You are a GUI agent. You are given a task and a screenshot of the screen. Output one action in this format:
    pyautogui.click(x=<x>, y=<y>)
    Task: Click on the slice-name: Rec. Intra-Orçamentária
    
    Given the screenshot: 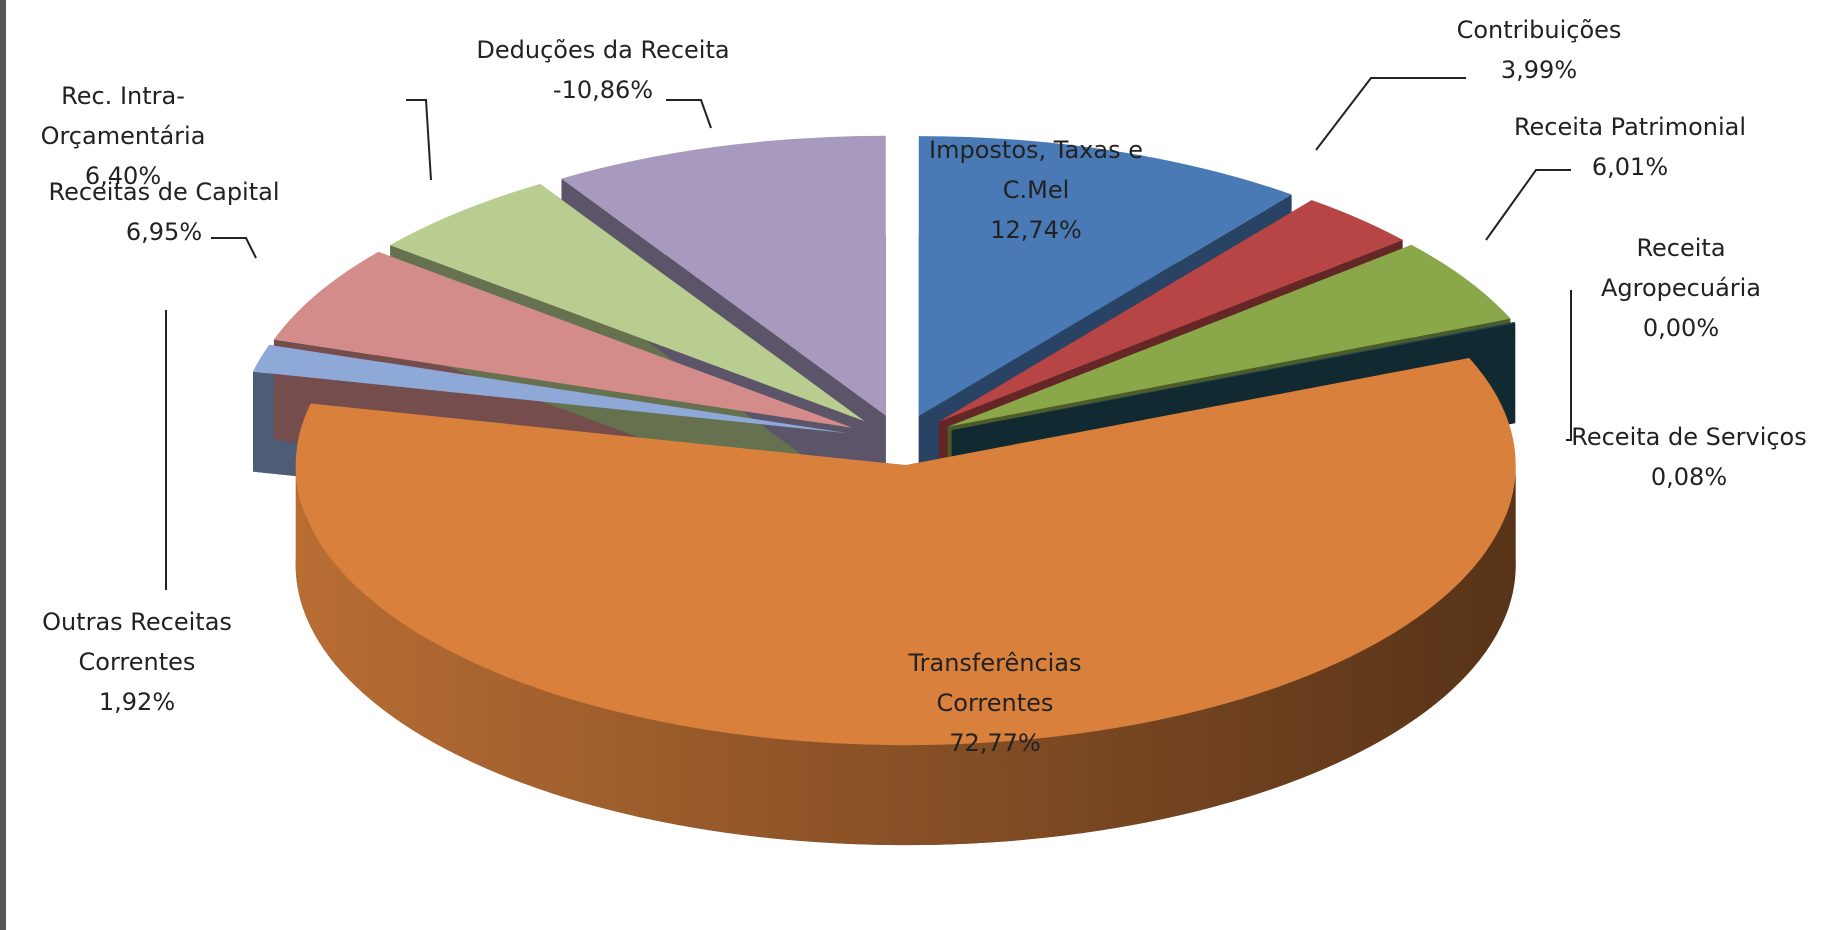 What is the action you would take?
    pyautogui.click(x=123, y=116)
    